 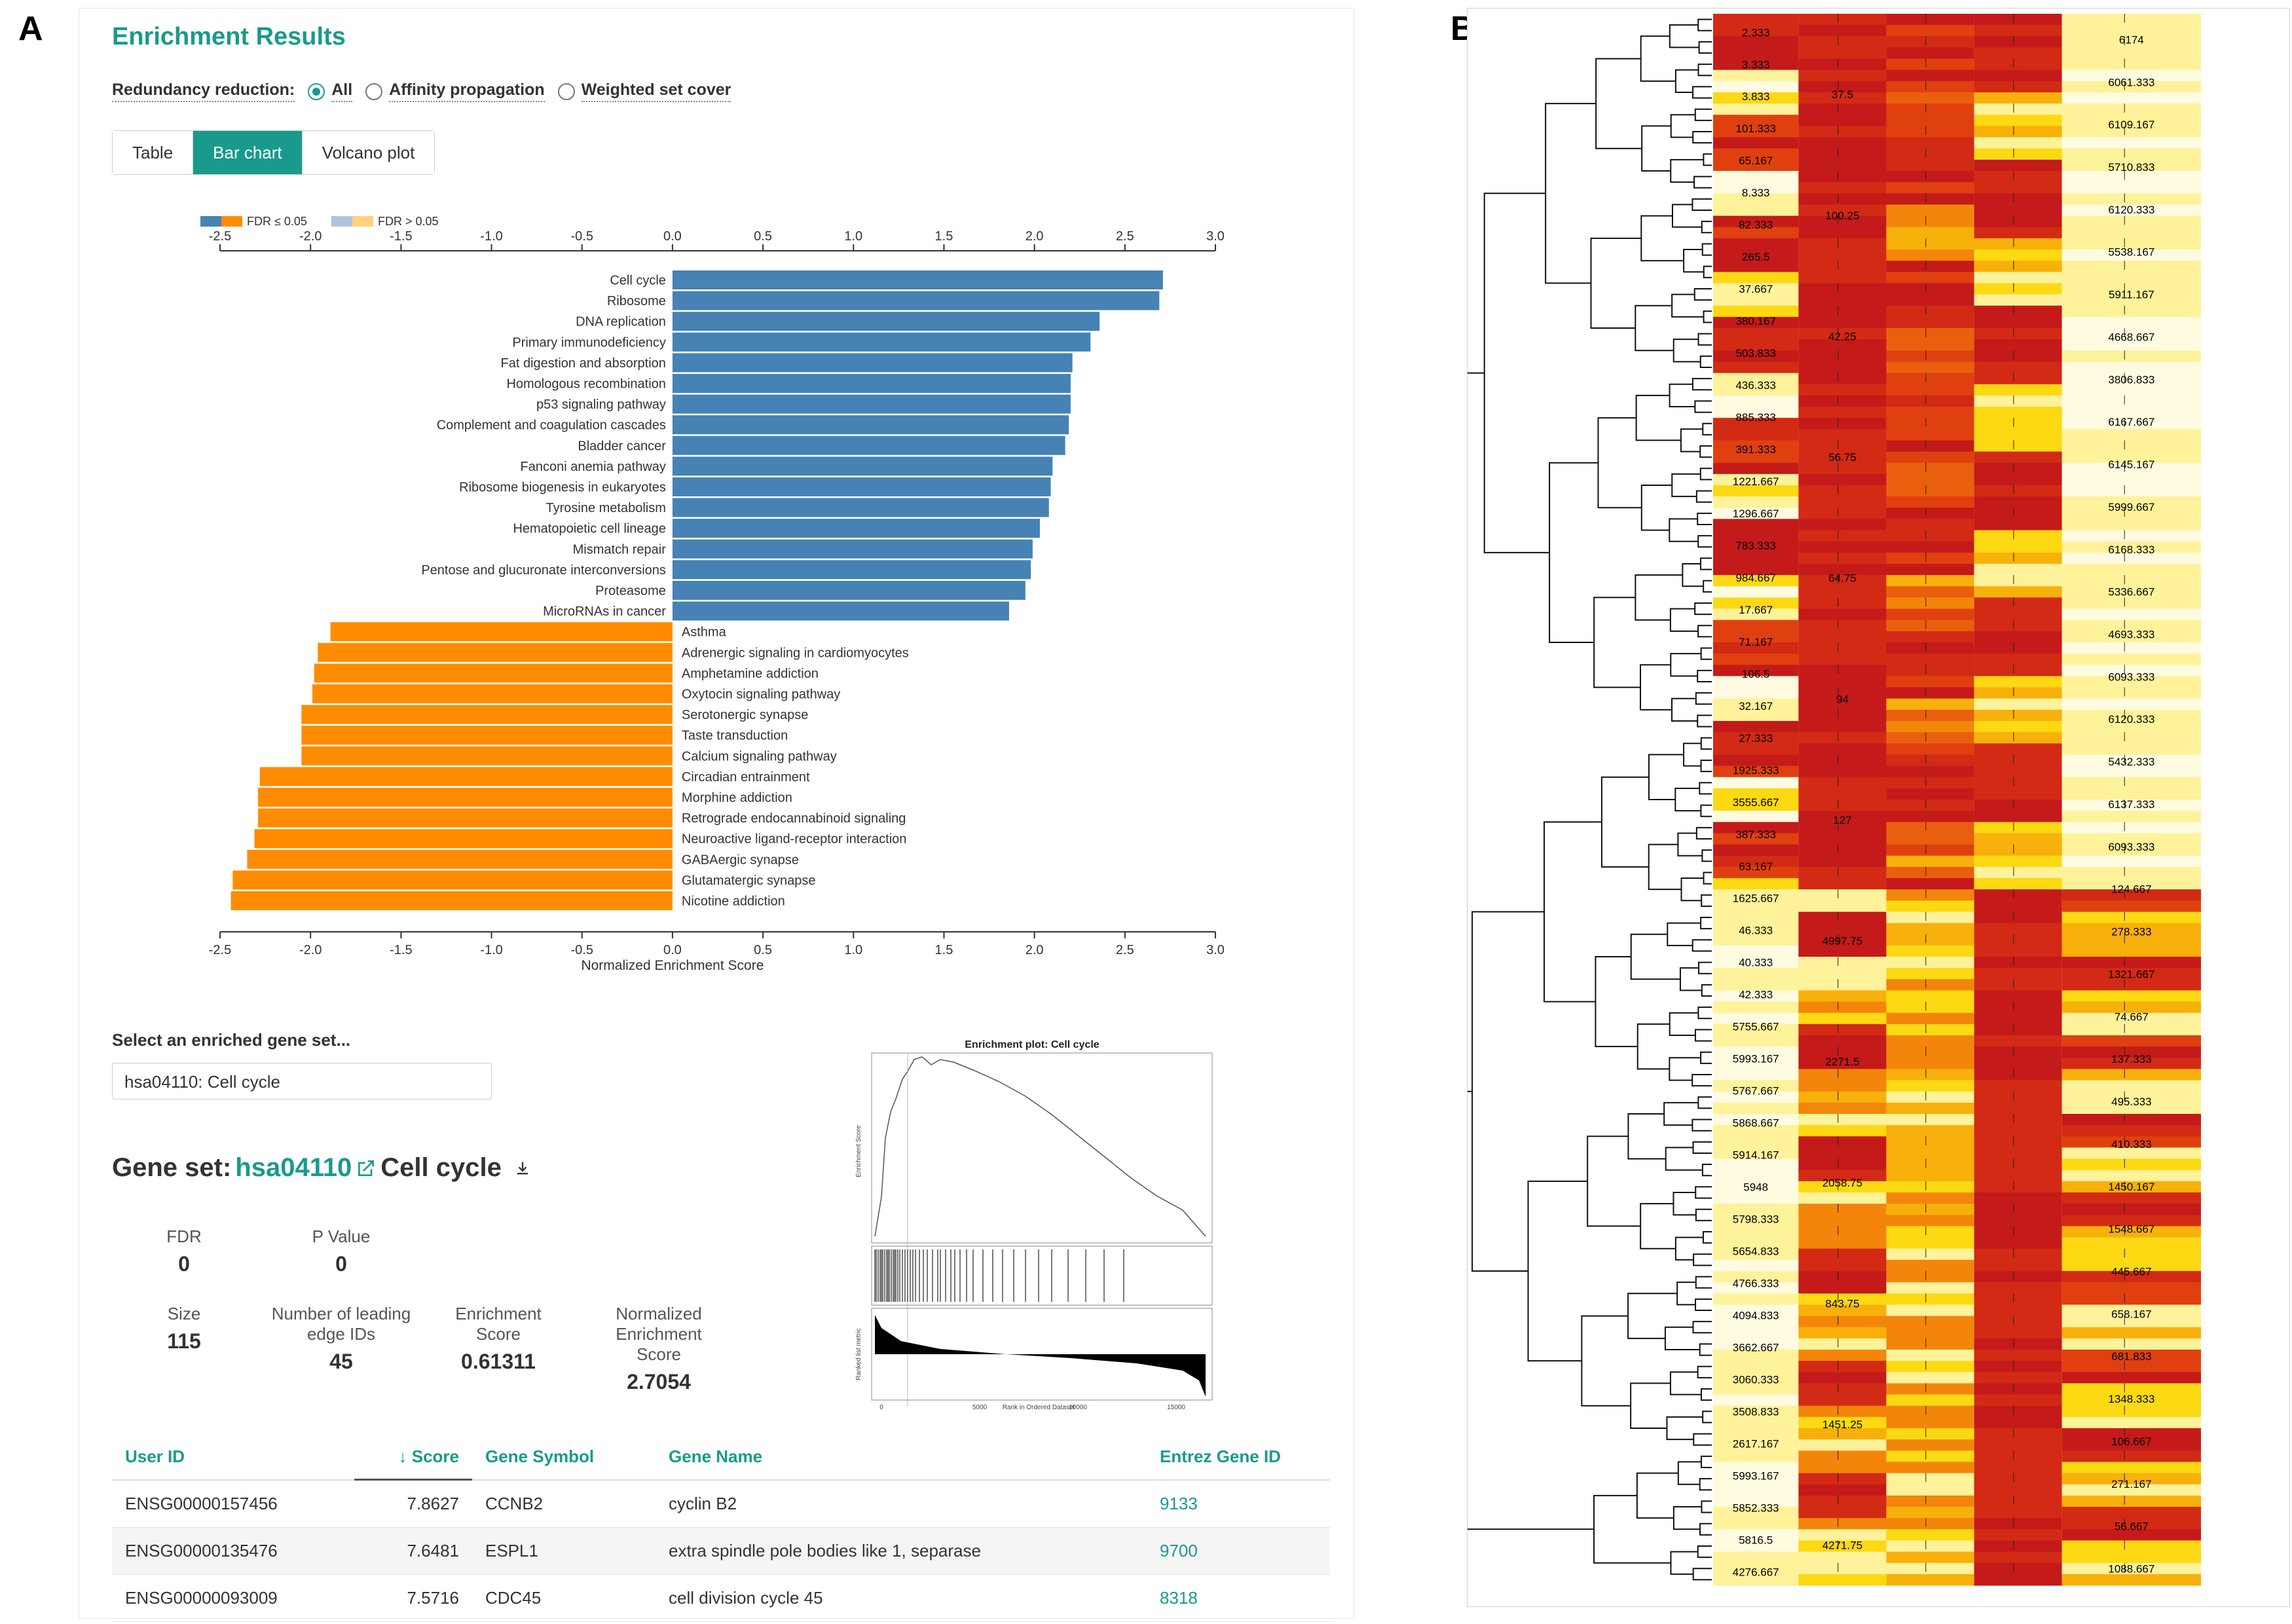 What do you see at coordinates (1842, 941) in the screenshot?
I see `cell-label: 4997.75` at bounding box center [1842, 941].